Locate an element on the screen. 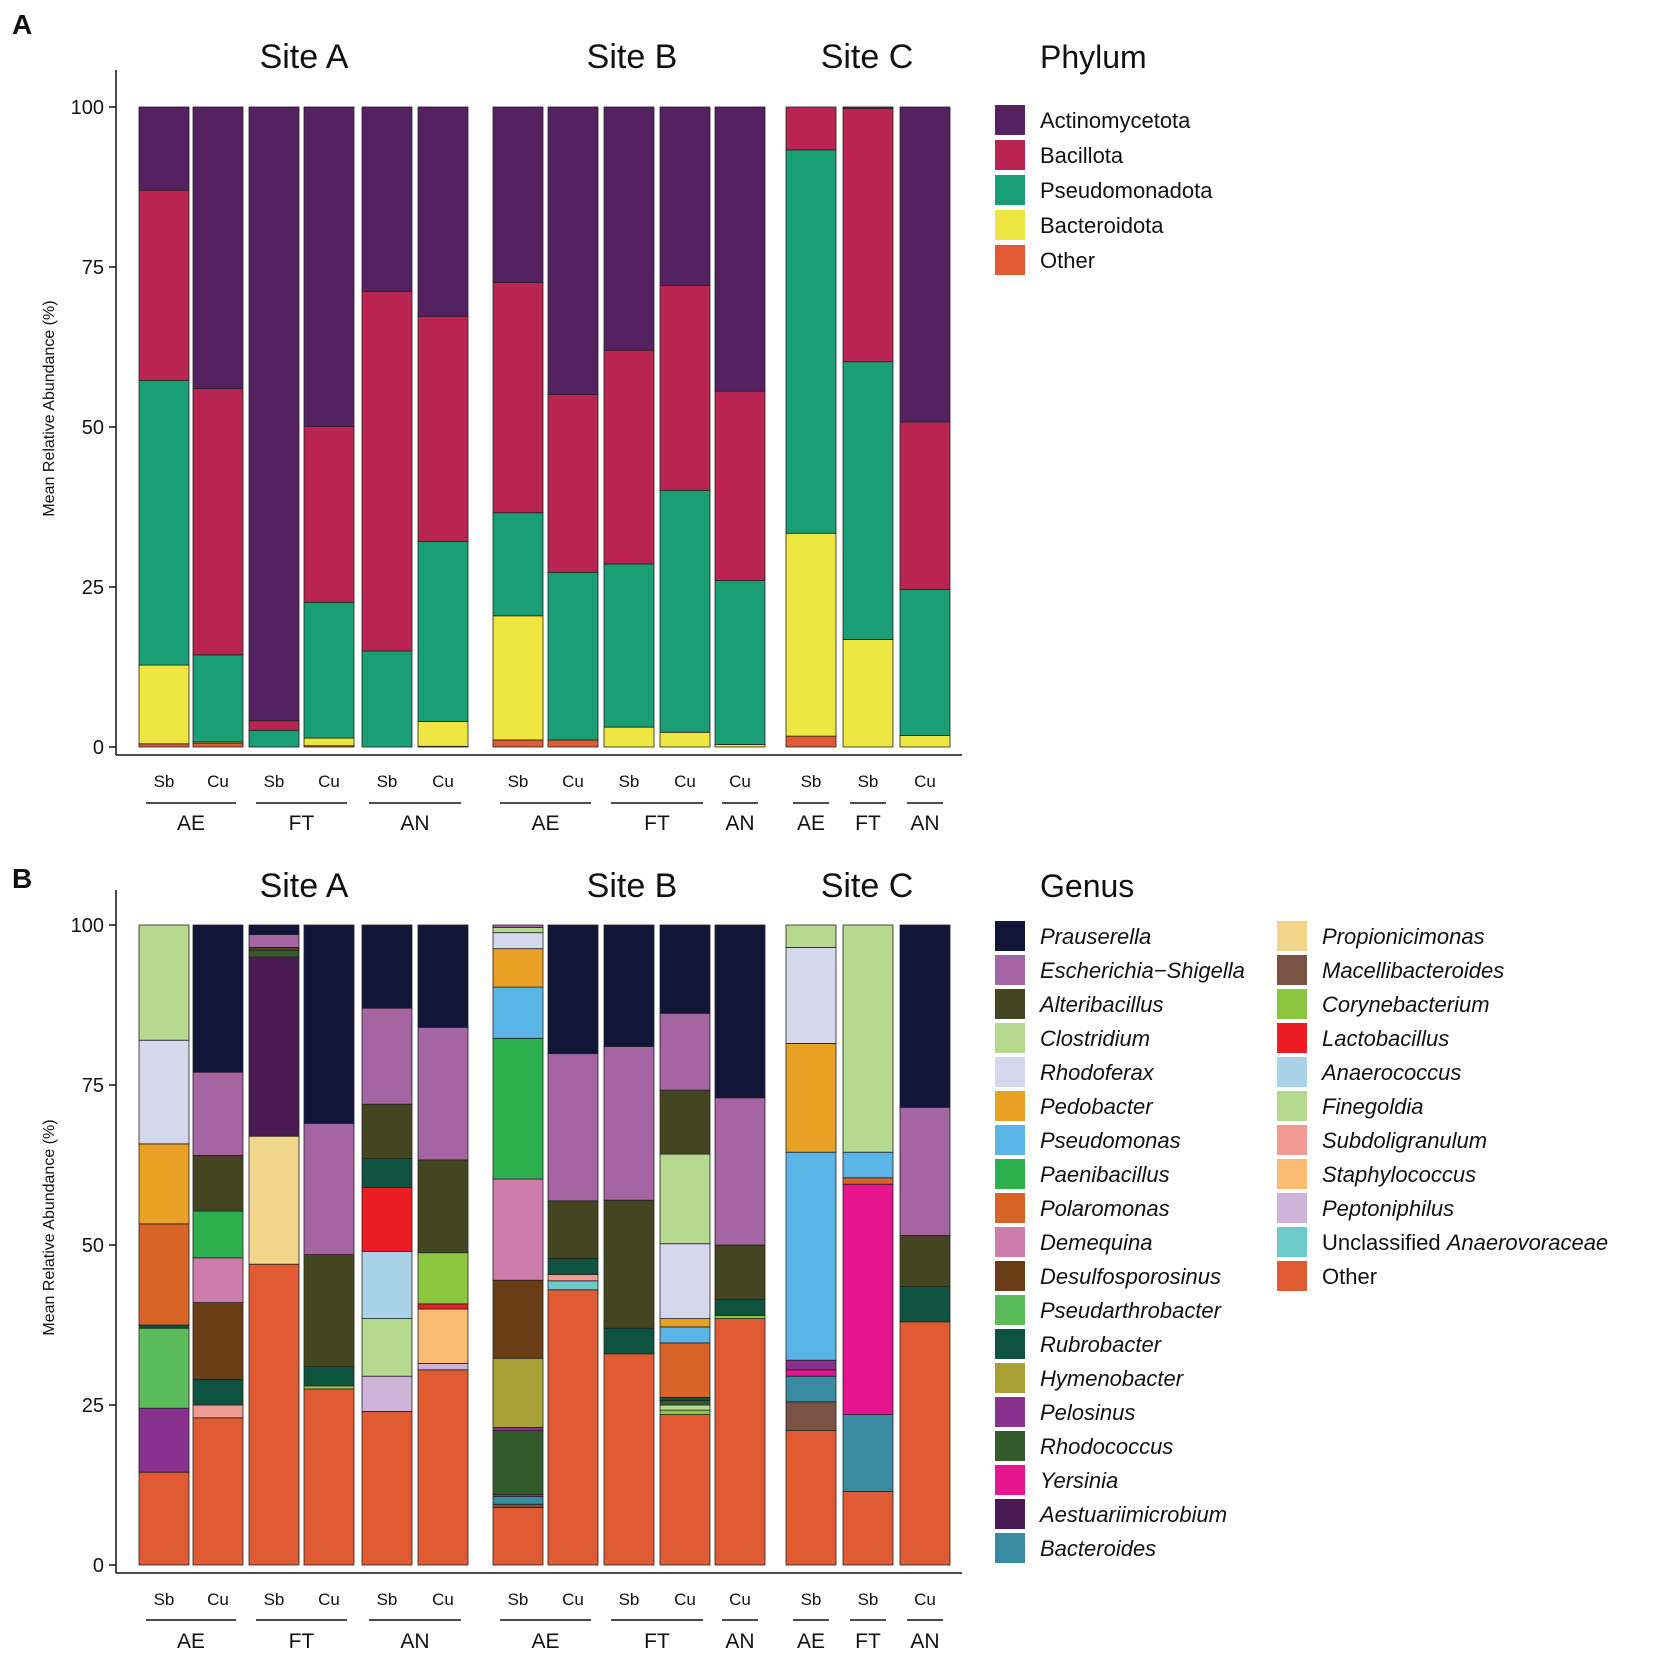 The width and height of the screenshot is (1656, 1655). bar-segment-pedobacter is located at coordinates (685, 1323).